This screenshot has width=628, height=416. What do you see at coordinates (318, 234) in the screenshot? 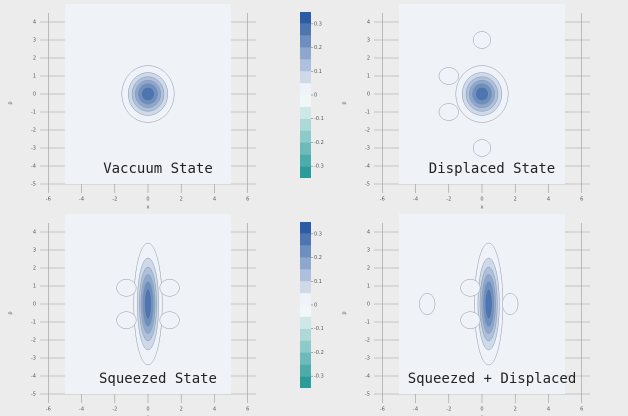
I see `colorbar-tick-label: 0.3` at bounding box center [318, 234].